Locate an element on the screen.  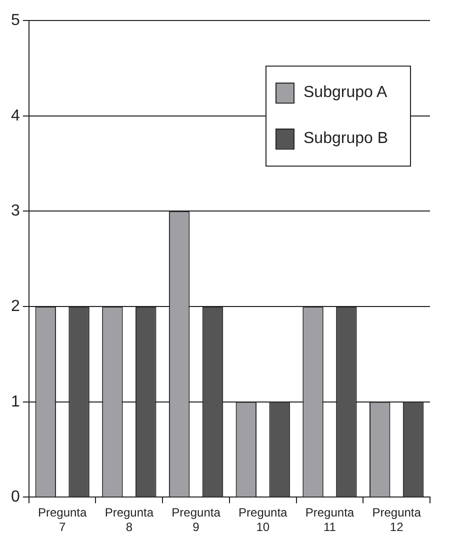
x-tick-label: Pregunta 11 is located at coordinates (329, 520).